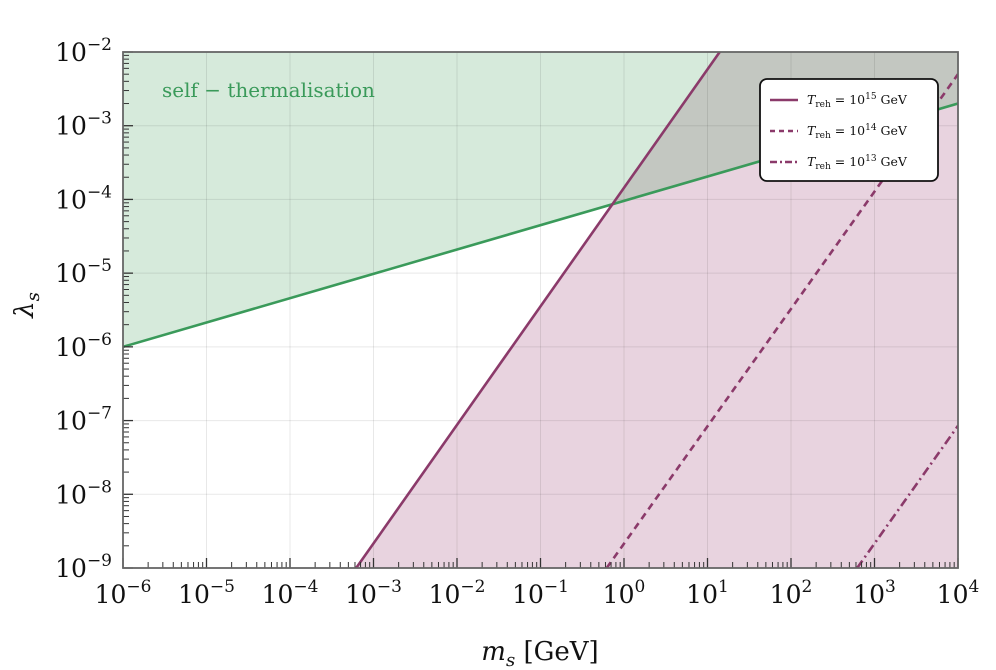 This screenshot has height=670, width=996. Describe the element at coordinates (206, 593) in the screenshot. I see `x-tick-label: 10⁻⁵` at that location.